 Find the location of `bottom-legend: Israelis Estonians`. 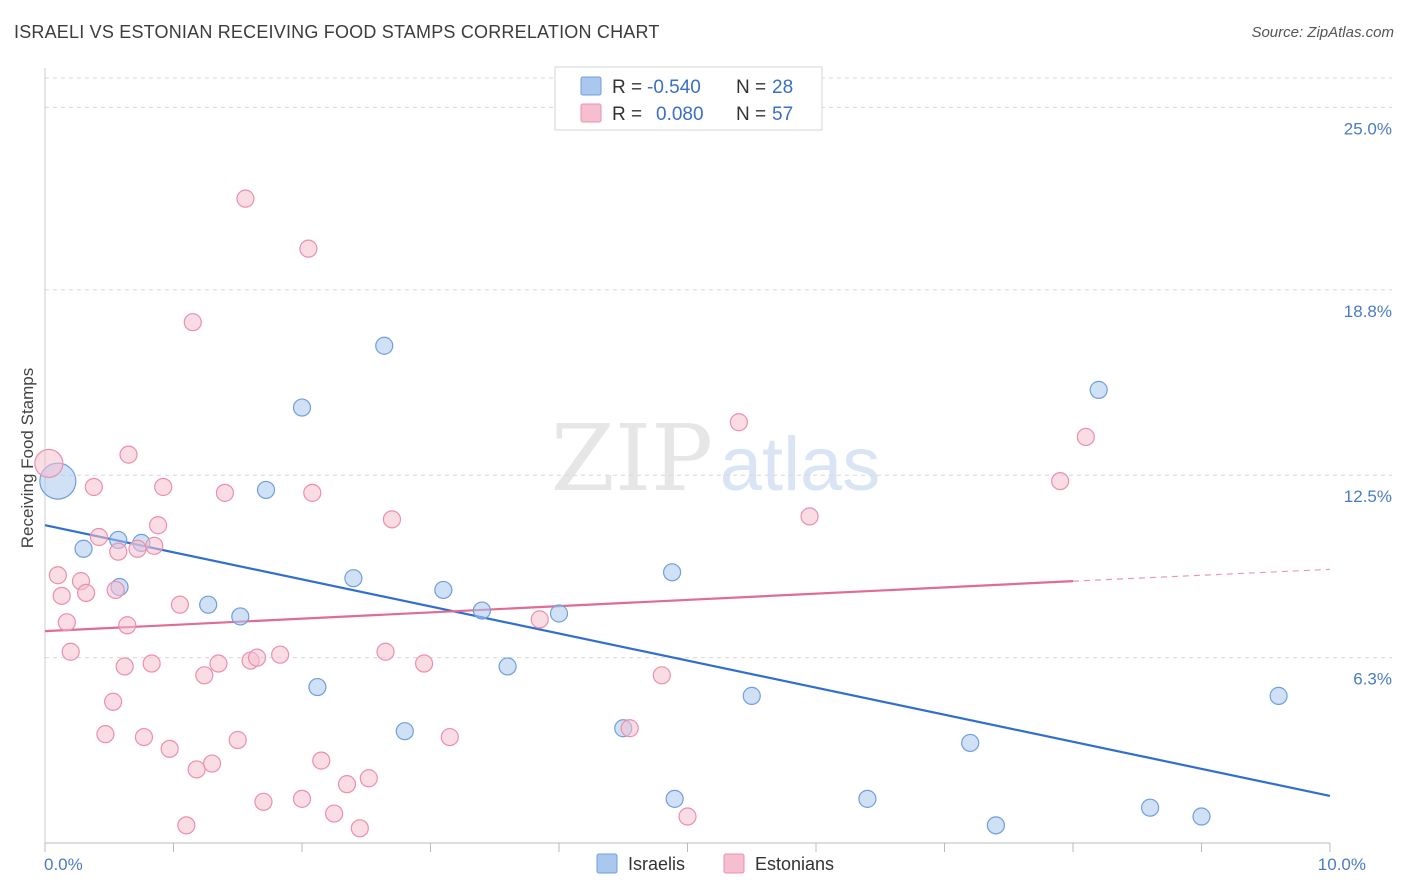

bottom-legend: Israelis Estonians is located at coordinates (715, 863).